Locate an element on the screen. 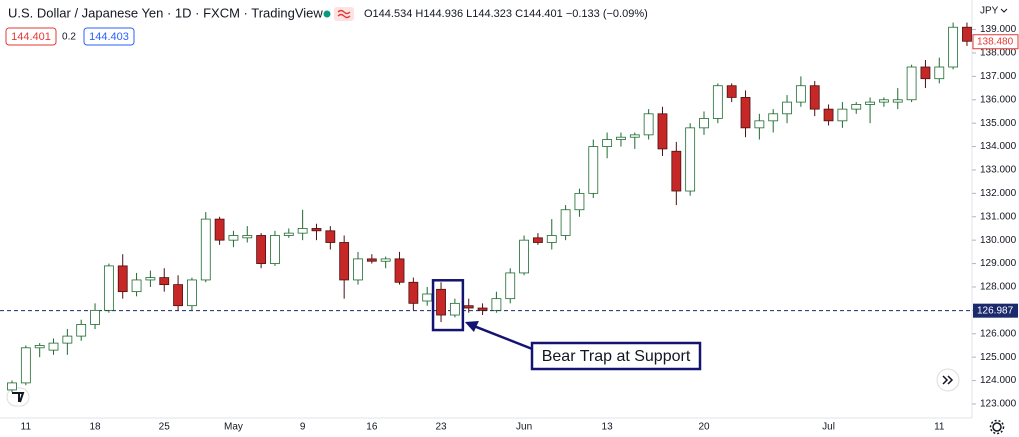 Image resolution: width=1019 pixels, height=437 pixels. buy-box is located at coordinates (109, 36).